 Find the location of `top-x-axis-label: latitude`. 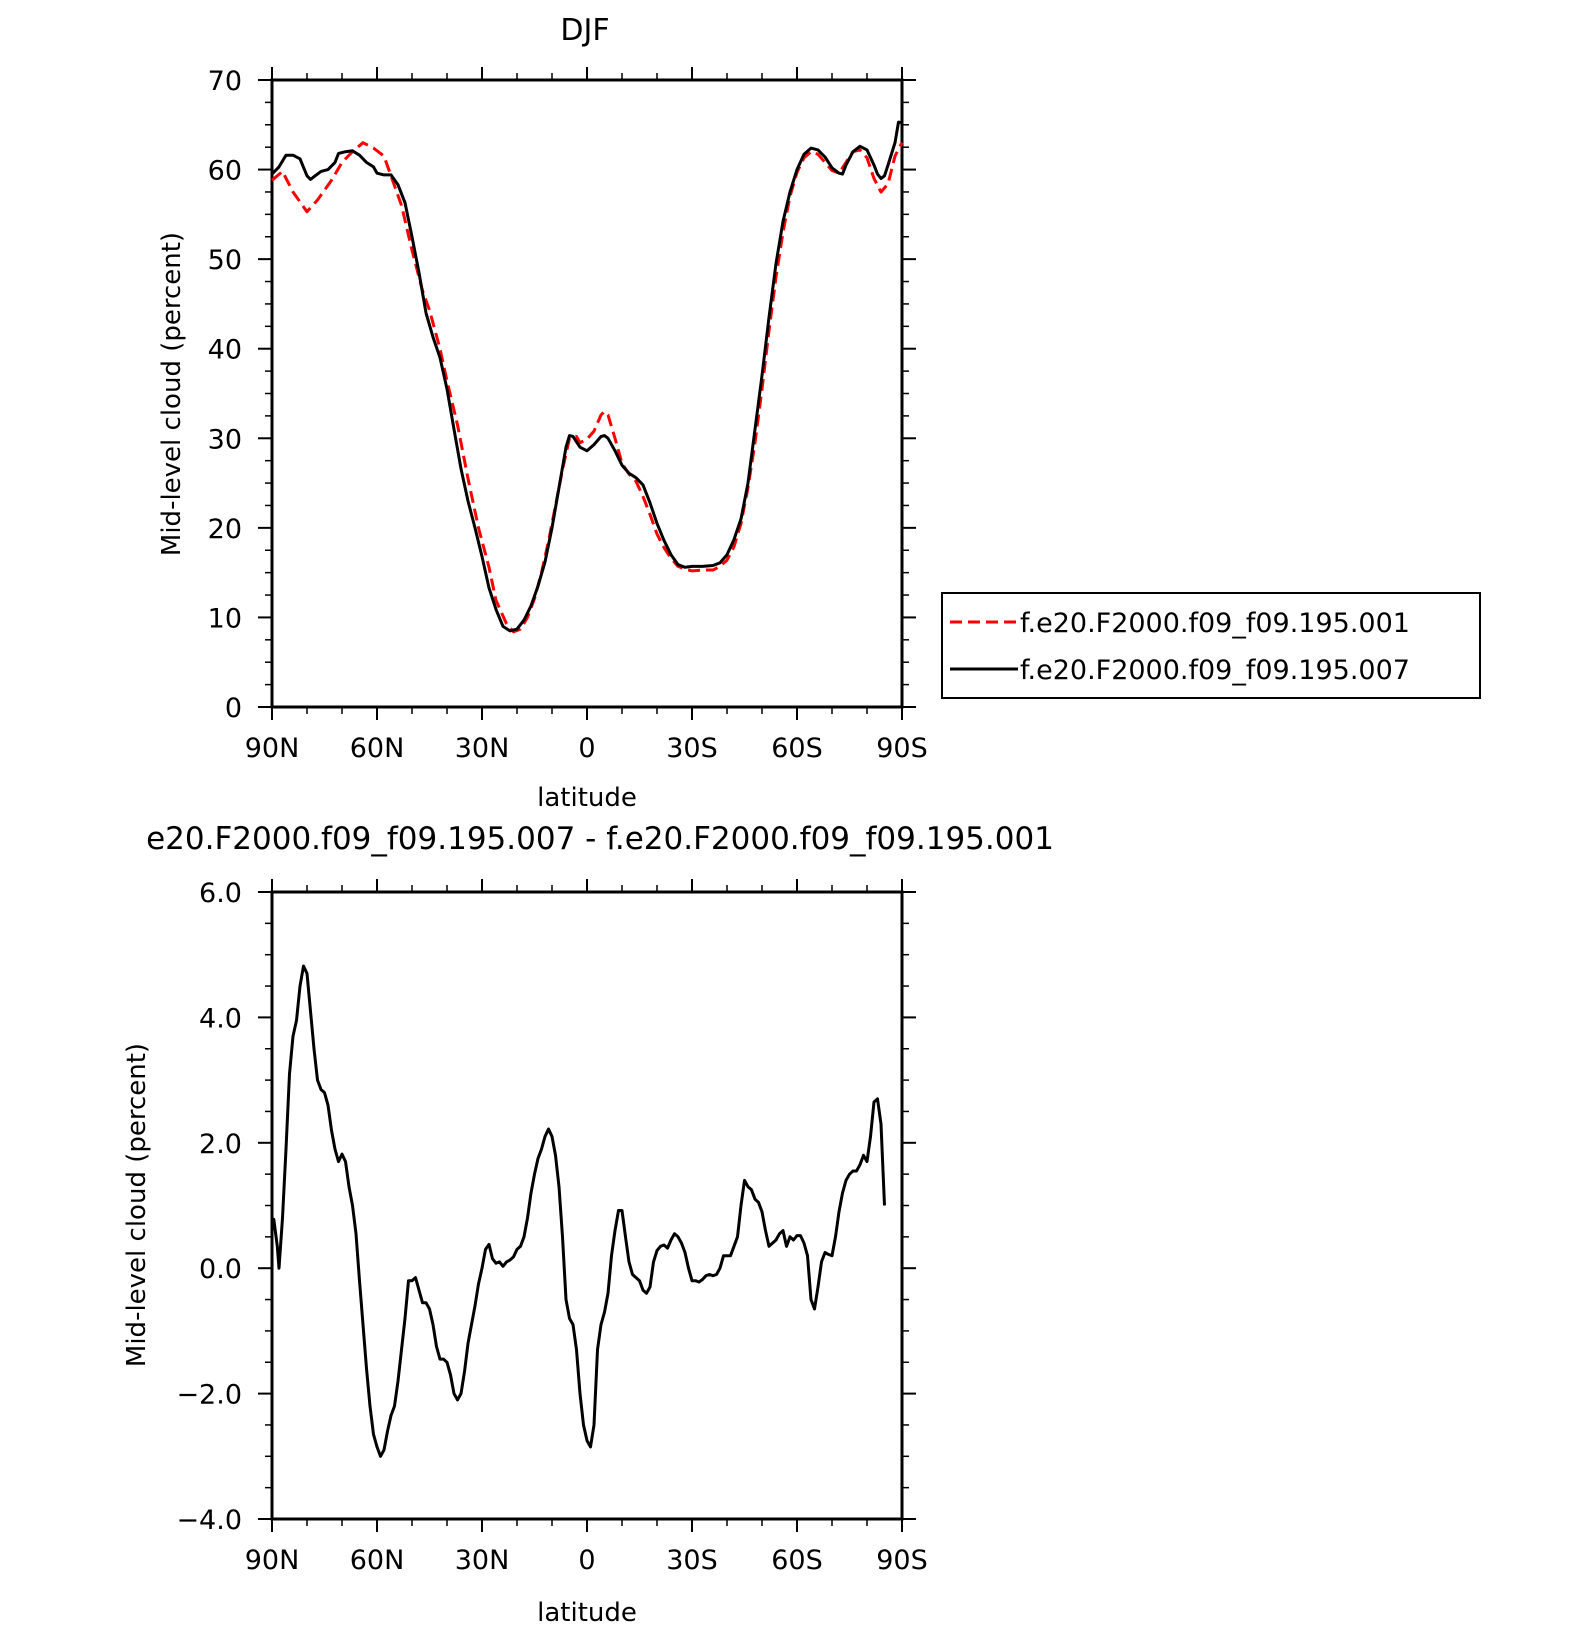

top-x-axis-label: latitude is located at coordinates (587, 798).